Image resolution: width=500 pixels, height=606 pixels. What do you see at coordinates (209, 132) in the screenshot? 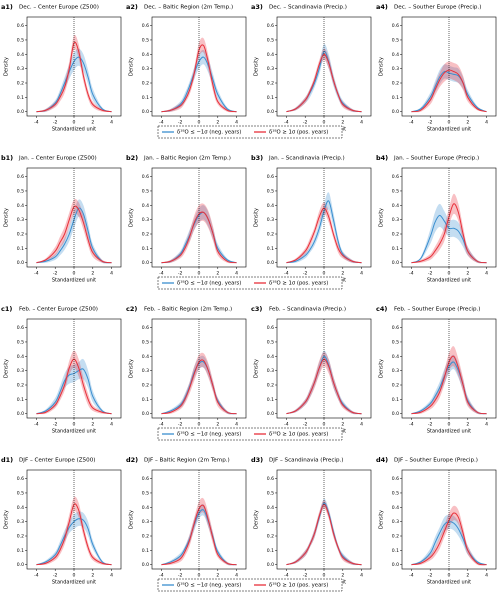
I see `legend-label: δ¹⁸O ≤ −1σ (neg. years)` at bounding box center [209, 132].